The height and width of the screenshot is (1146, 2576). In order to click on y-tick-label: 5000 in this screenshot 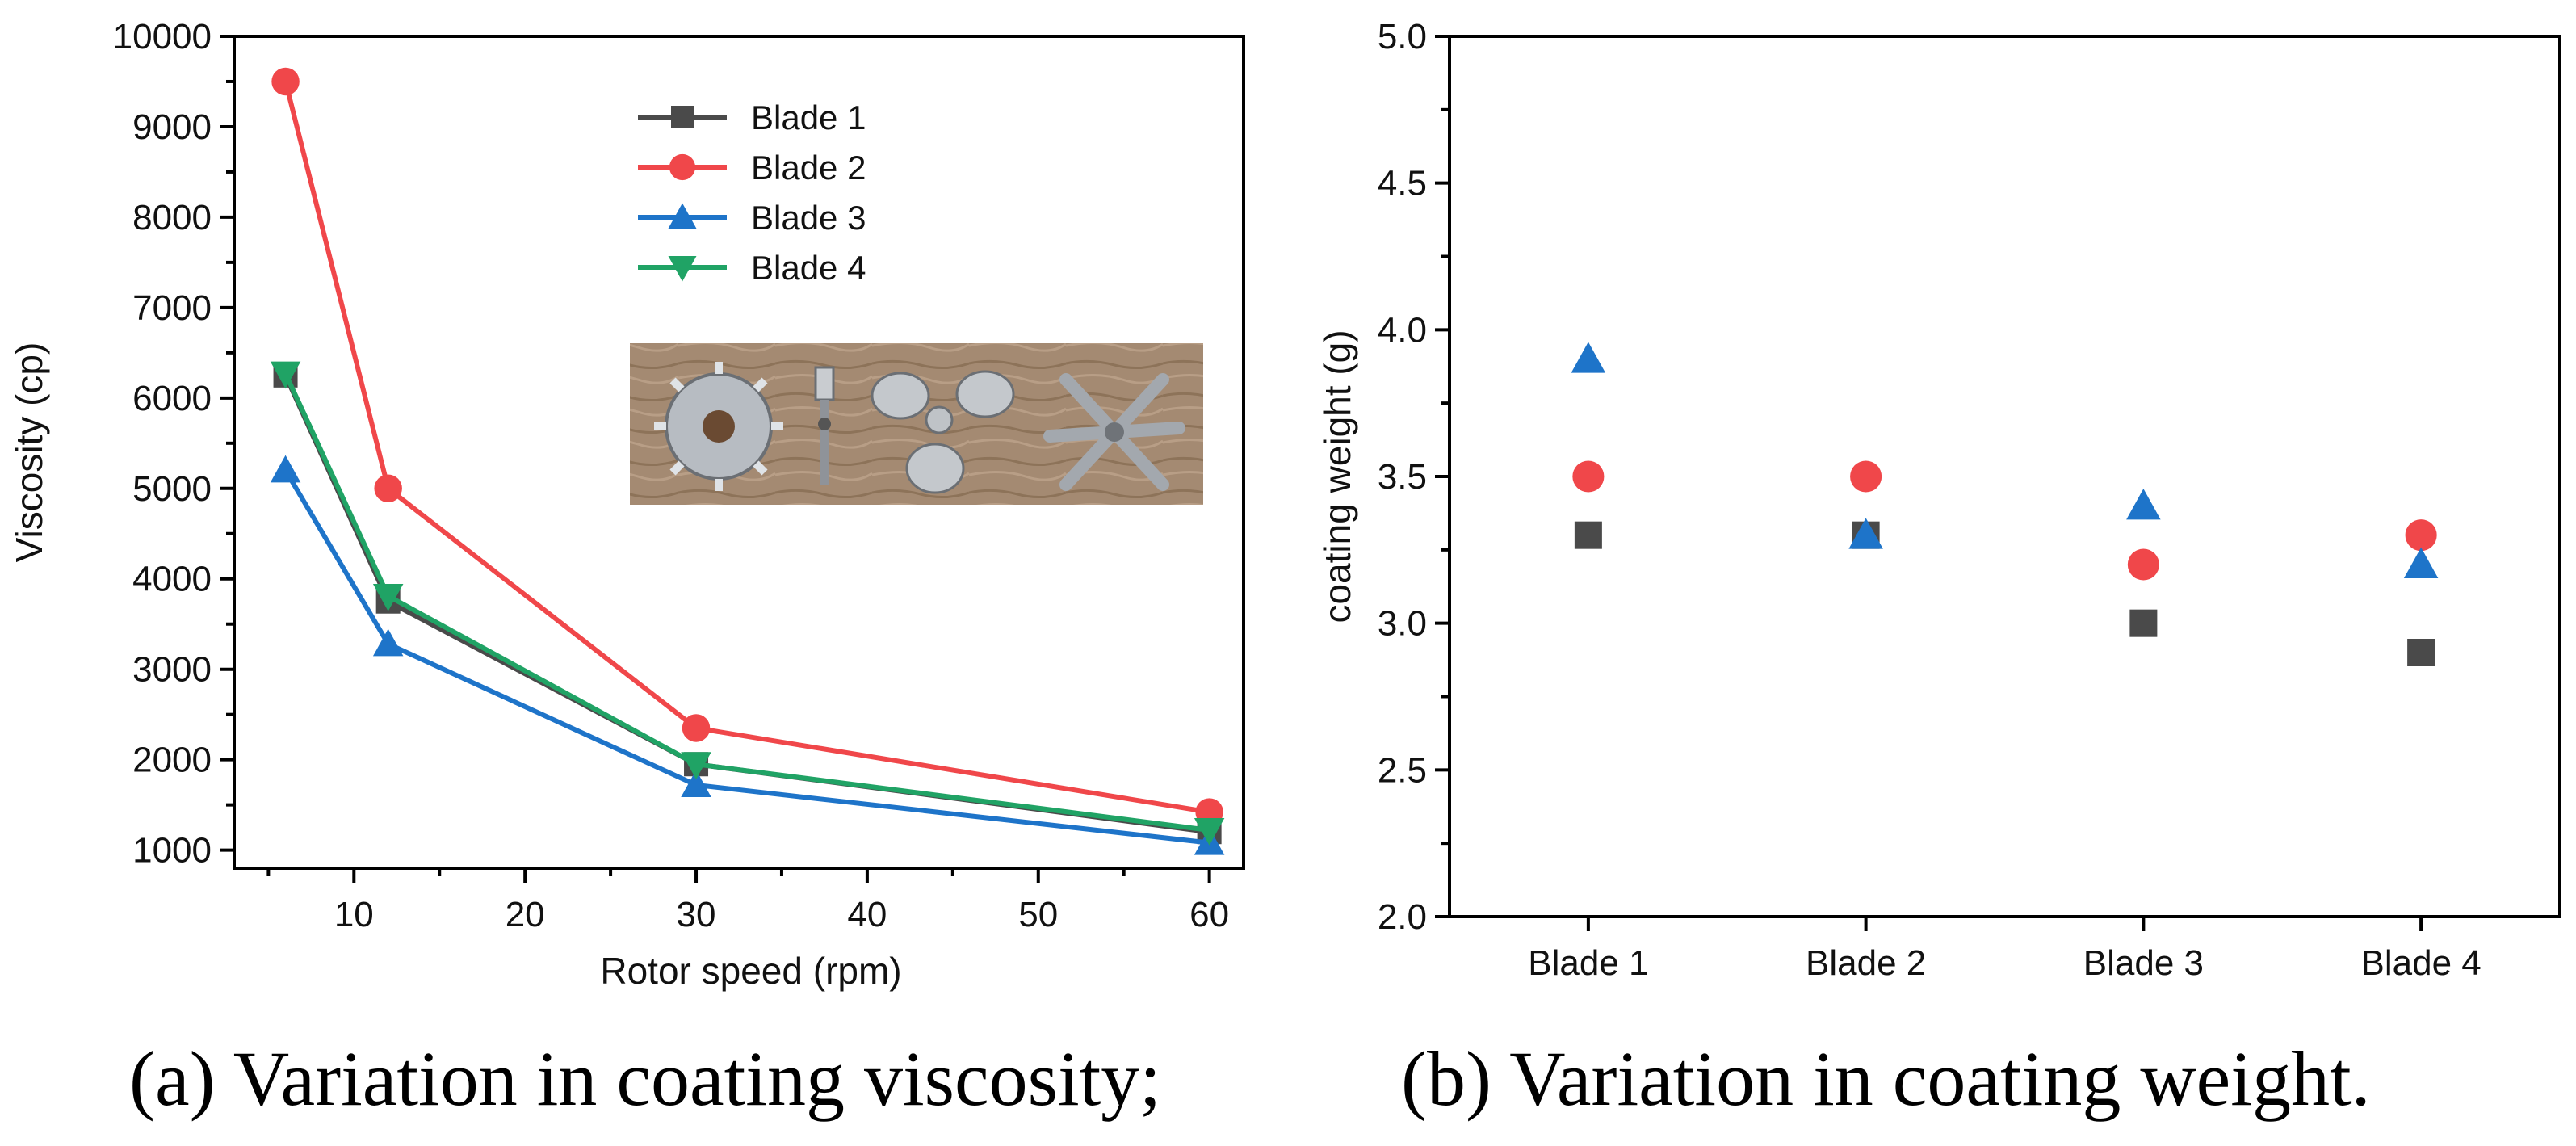, I will do `click(172, 489)`.